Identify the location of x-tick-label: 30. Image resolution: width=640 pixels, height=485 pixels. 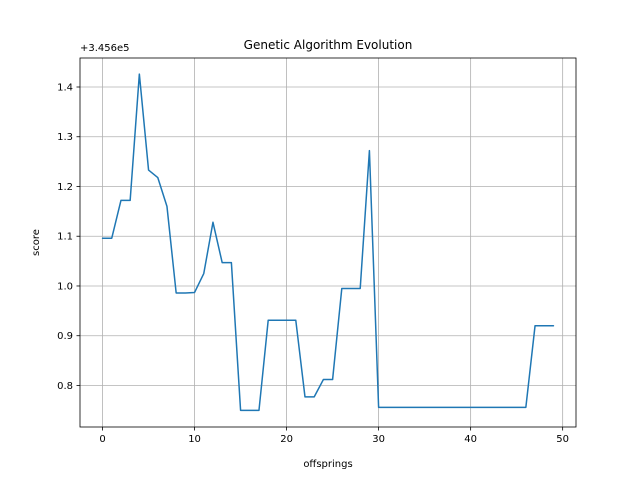
(378, 439).